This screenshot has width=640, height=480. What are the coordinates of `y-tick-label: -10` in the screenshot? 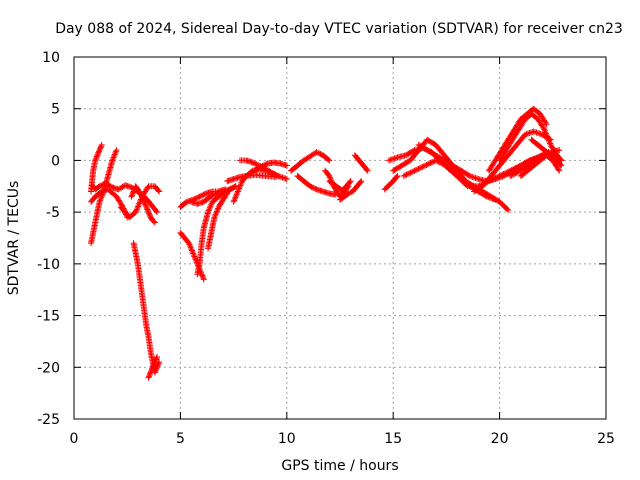 It's located at (48, 265).